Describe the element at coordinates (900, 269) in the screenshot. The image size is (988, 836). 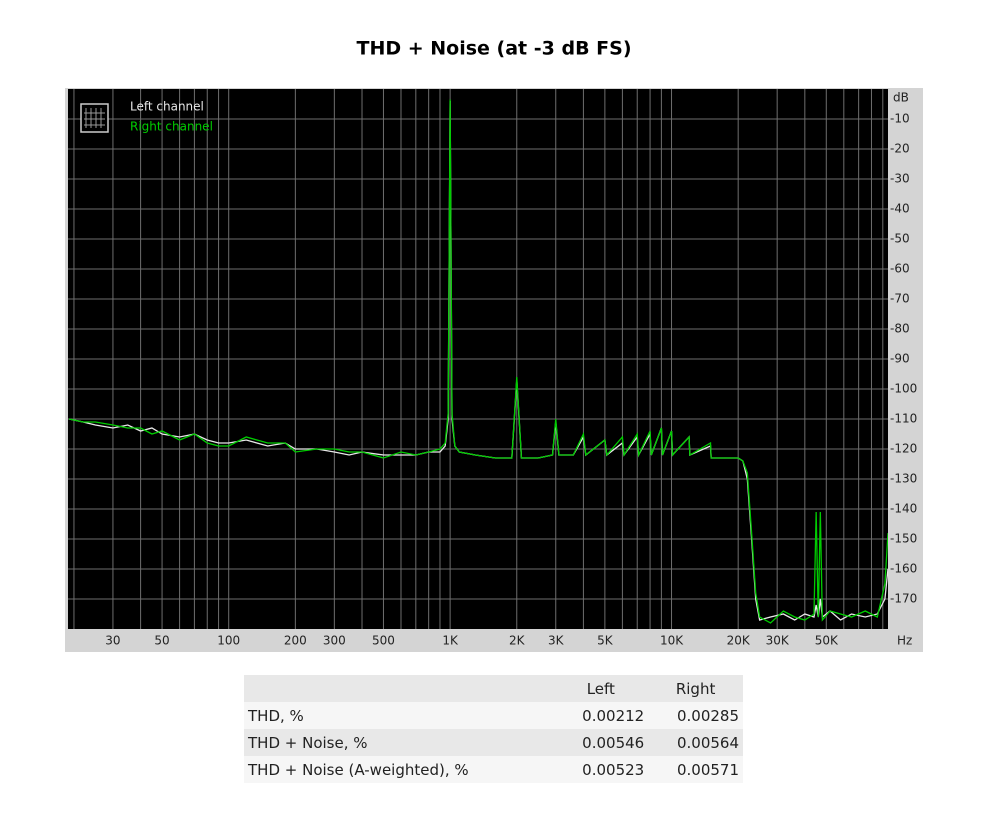
I see `y-tick-label: -60` at that location.